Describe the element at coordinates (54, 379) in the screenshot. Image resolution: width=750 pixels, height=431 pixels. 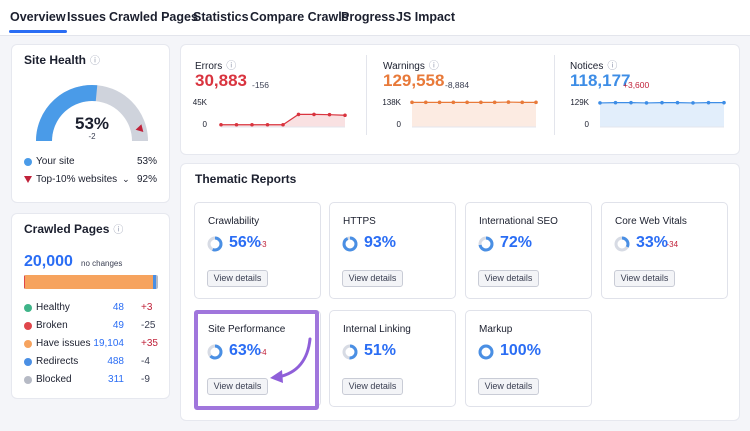
I see `crawled-row-label: Blocked` at that location.